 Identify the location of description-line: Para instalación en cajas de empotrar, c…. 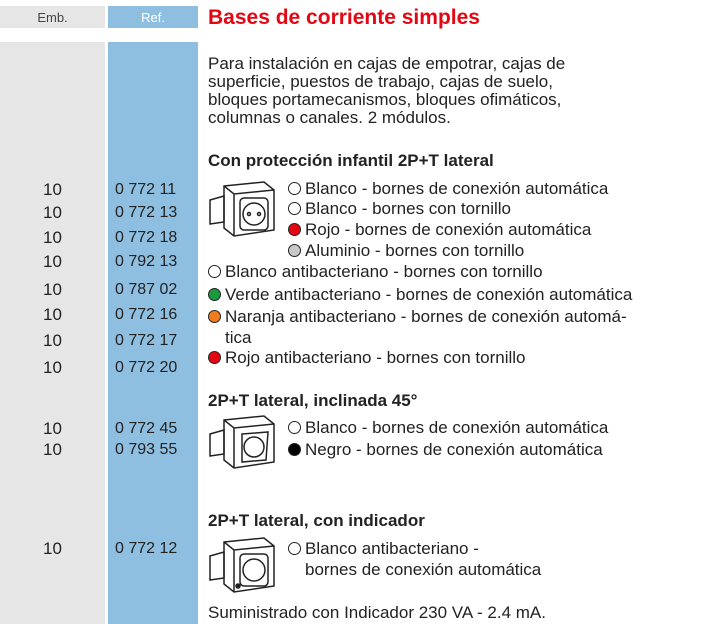
(387, 63).